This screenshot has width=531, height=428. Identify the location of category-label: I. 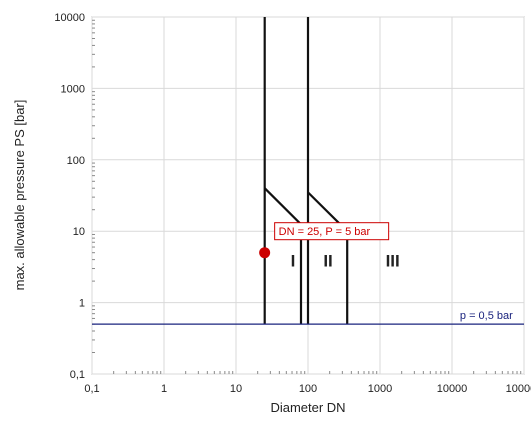
(293, 261).